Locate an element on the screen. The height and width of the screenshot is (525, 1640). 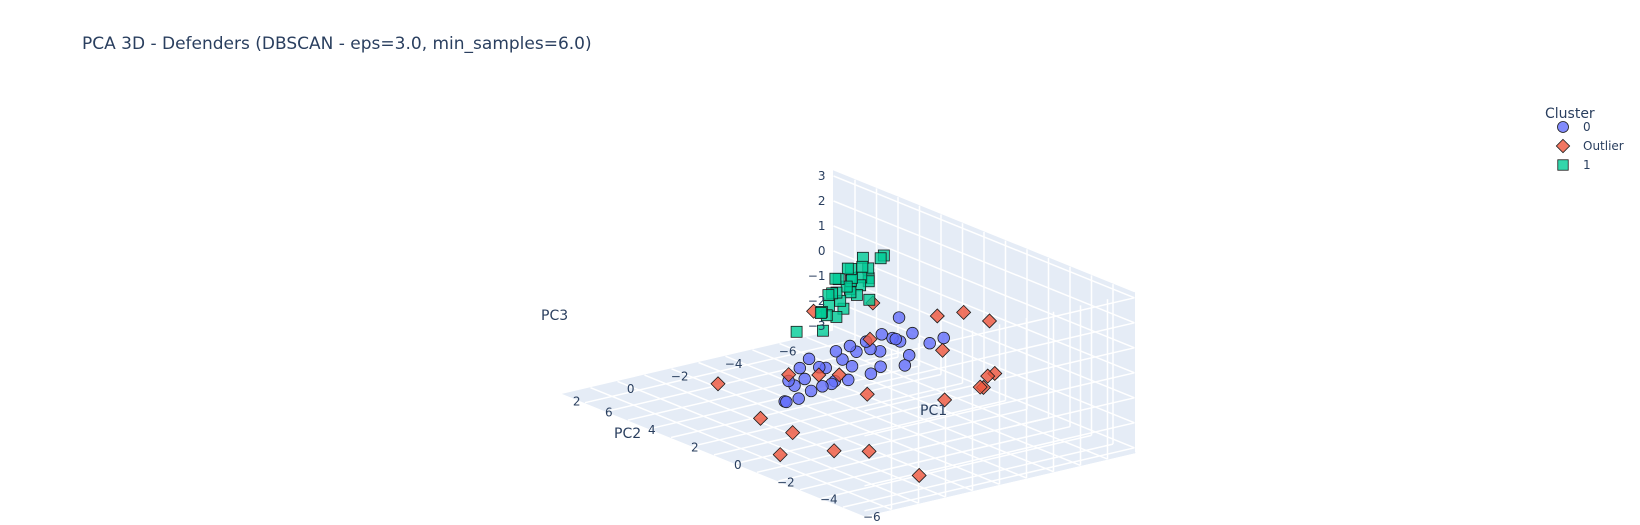
x-tick-label: 4 is located at coordinates (652, 430).